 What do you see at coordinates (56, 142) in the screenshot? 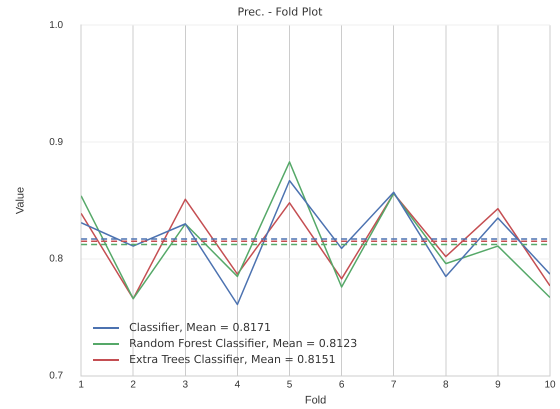
I see `y-tick-label: 0.9` at bounding box center [56, 142].